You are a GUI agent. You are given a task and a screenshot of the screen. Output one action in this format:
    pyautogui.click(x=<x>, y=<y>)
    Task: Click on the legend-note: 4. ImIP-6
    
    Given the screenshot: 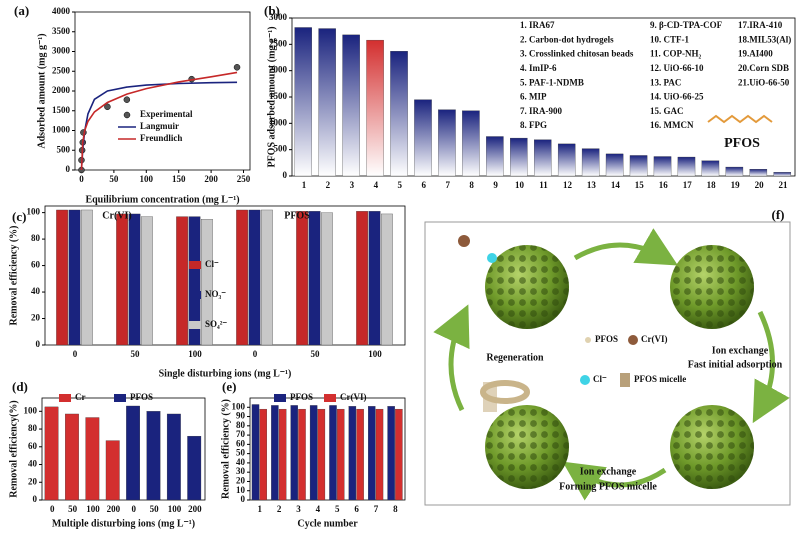 What is the action you would take?
    pyautogui.click(x=538, y=68)
    